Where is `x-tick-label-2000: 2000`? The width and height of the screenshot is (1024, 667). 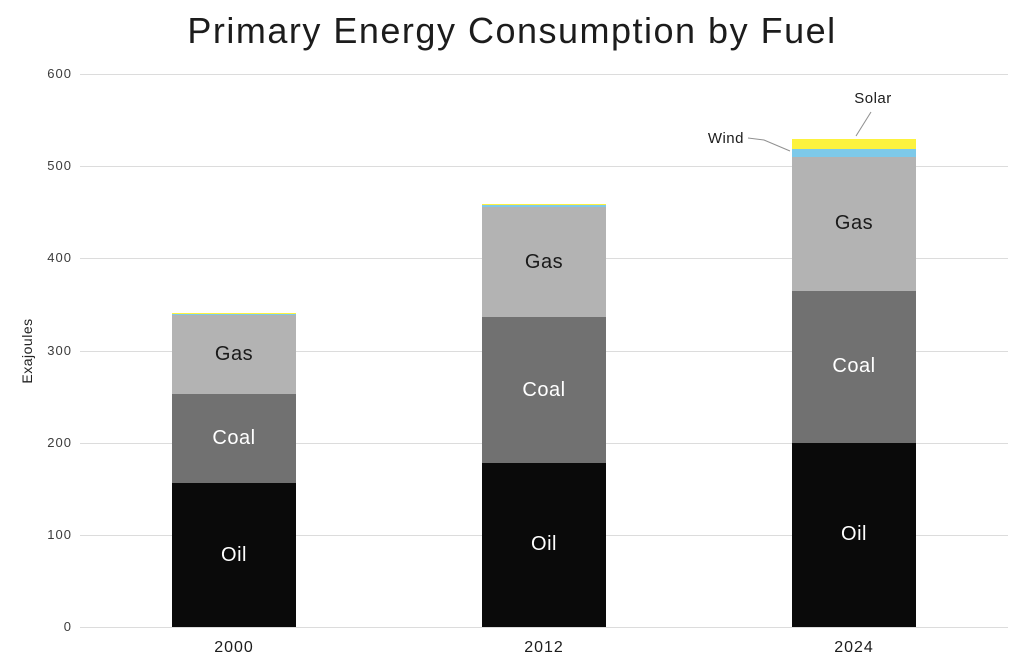
x-tick-label-2000: 2000 is located at coordinates (234, 647).